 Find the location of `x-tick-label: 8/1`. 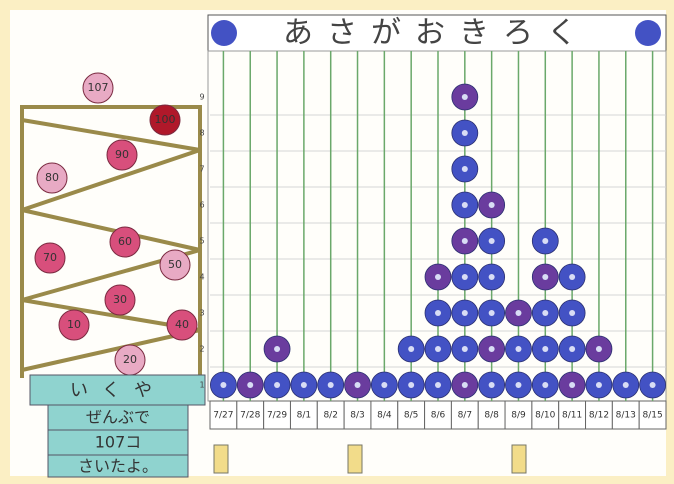

x-tick-label: 8/1 is located at coordinates (304, 416).